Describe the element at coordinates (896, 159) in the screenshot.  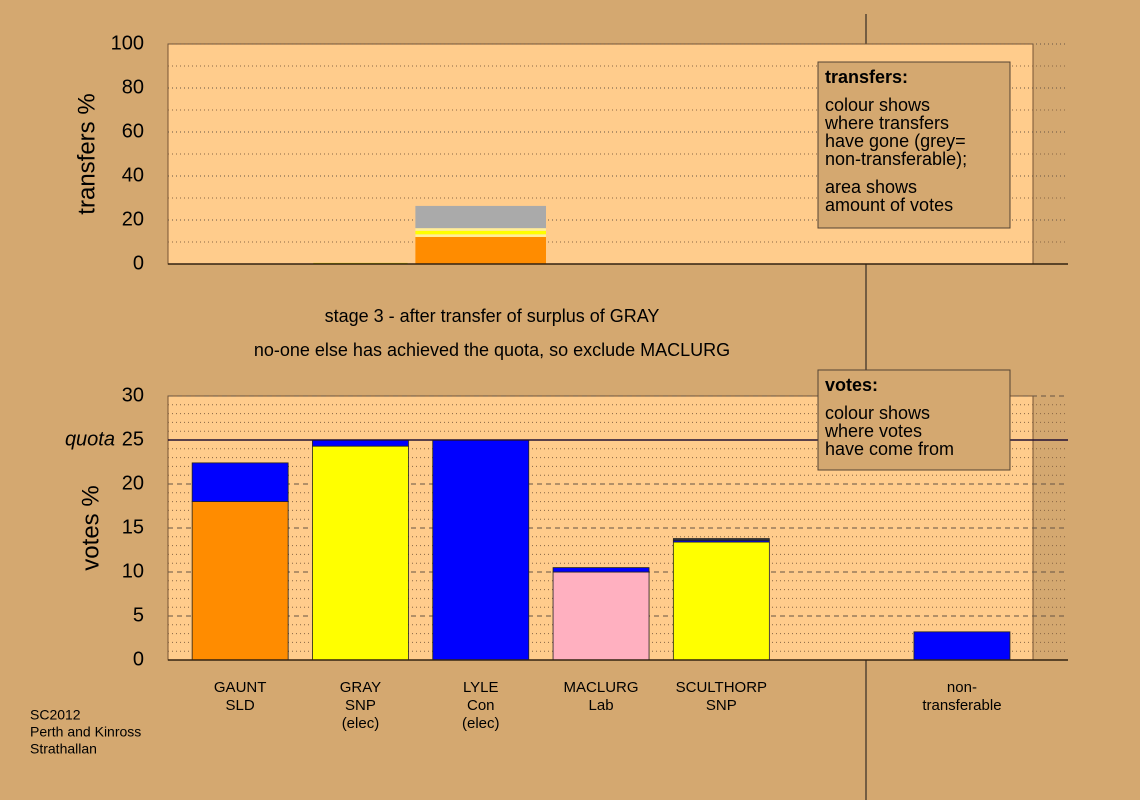
I see `note-text: non-transferable);` at that location.